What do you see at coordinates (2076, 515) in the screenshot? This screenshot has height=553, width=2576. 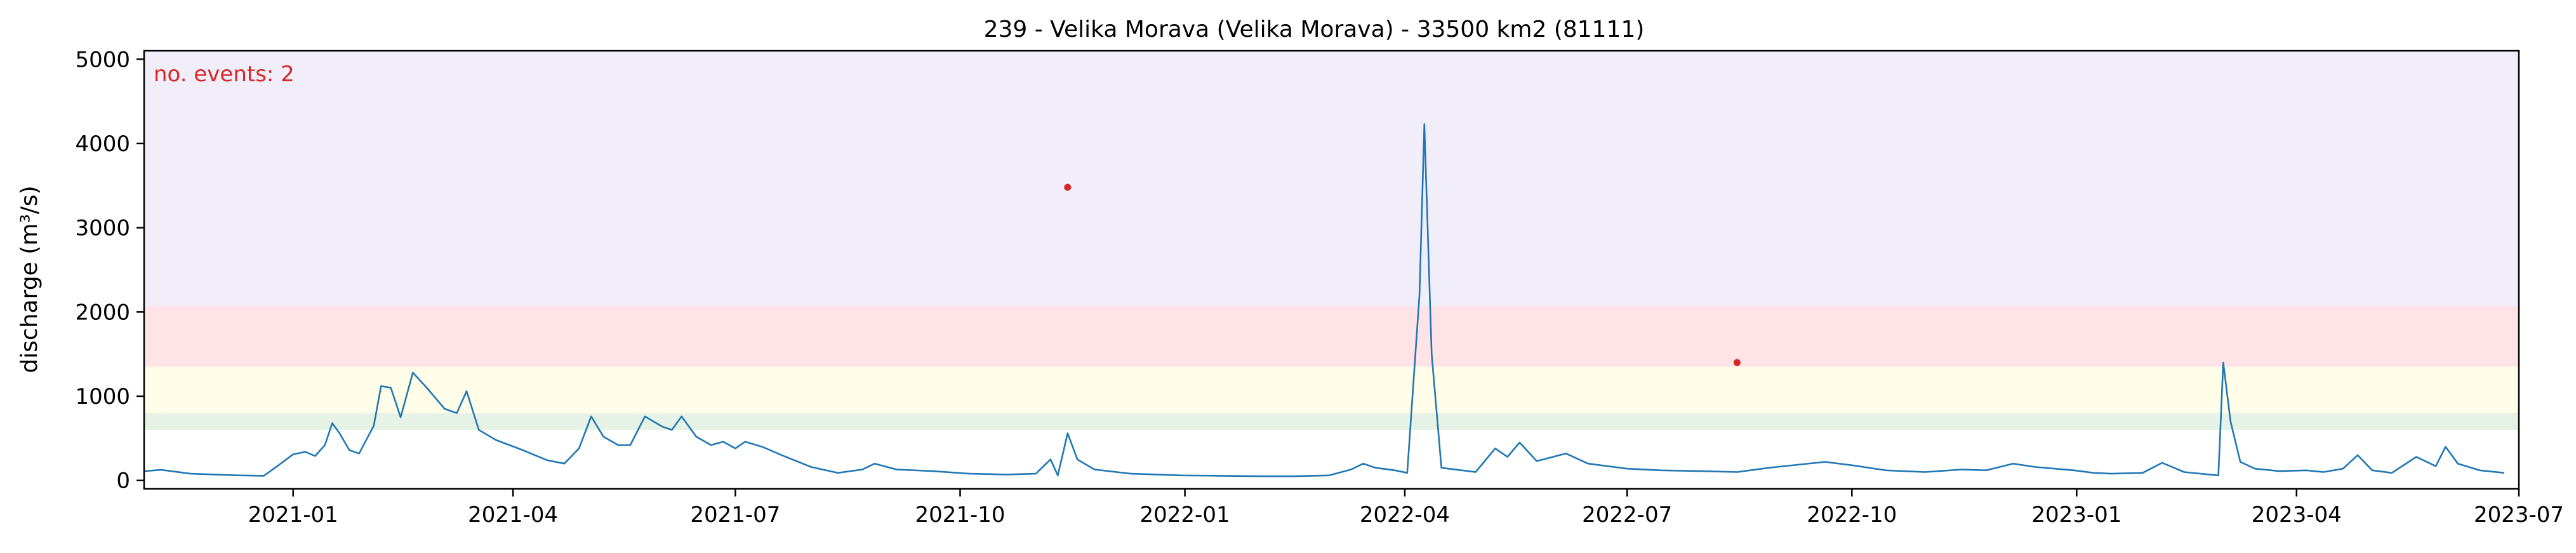 I see `x-tick-label-8: 2023-01` at bounding box center [2076, 515].